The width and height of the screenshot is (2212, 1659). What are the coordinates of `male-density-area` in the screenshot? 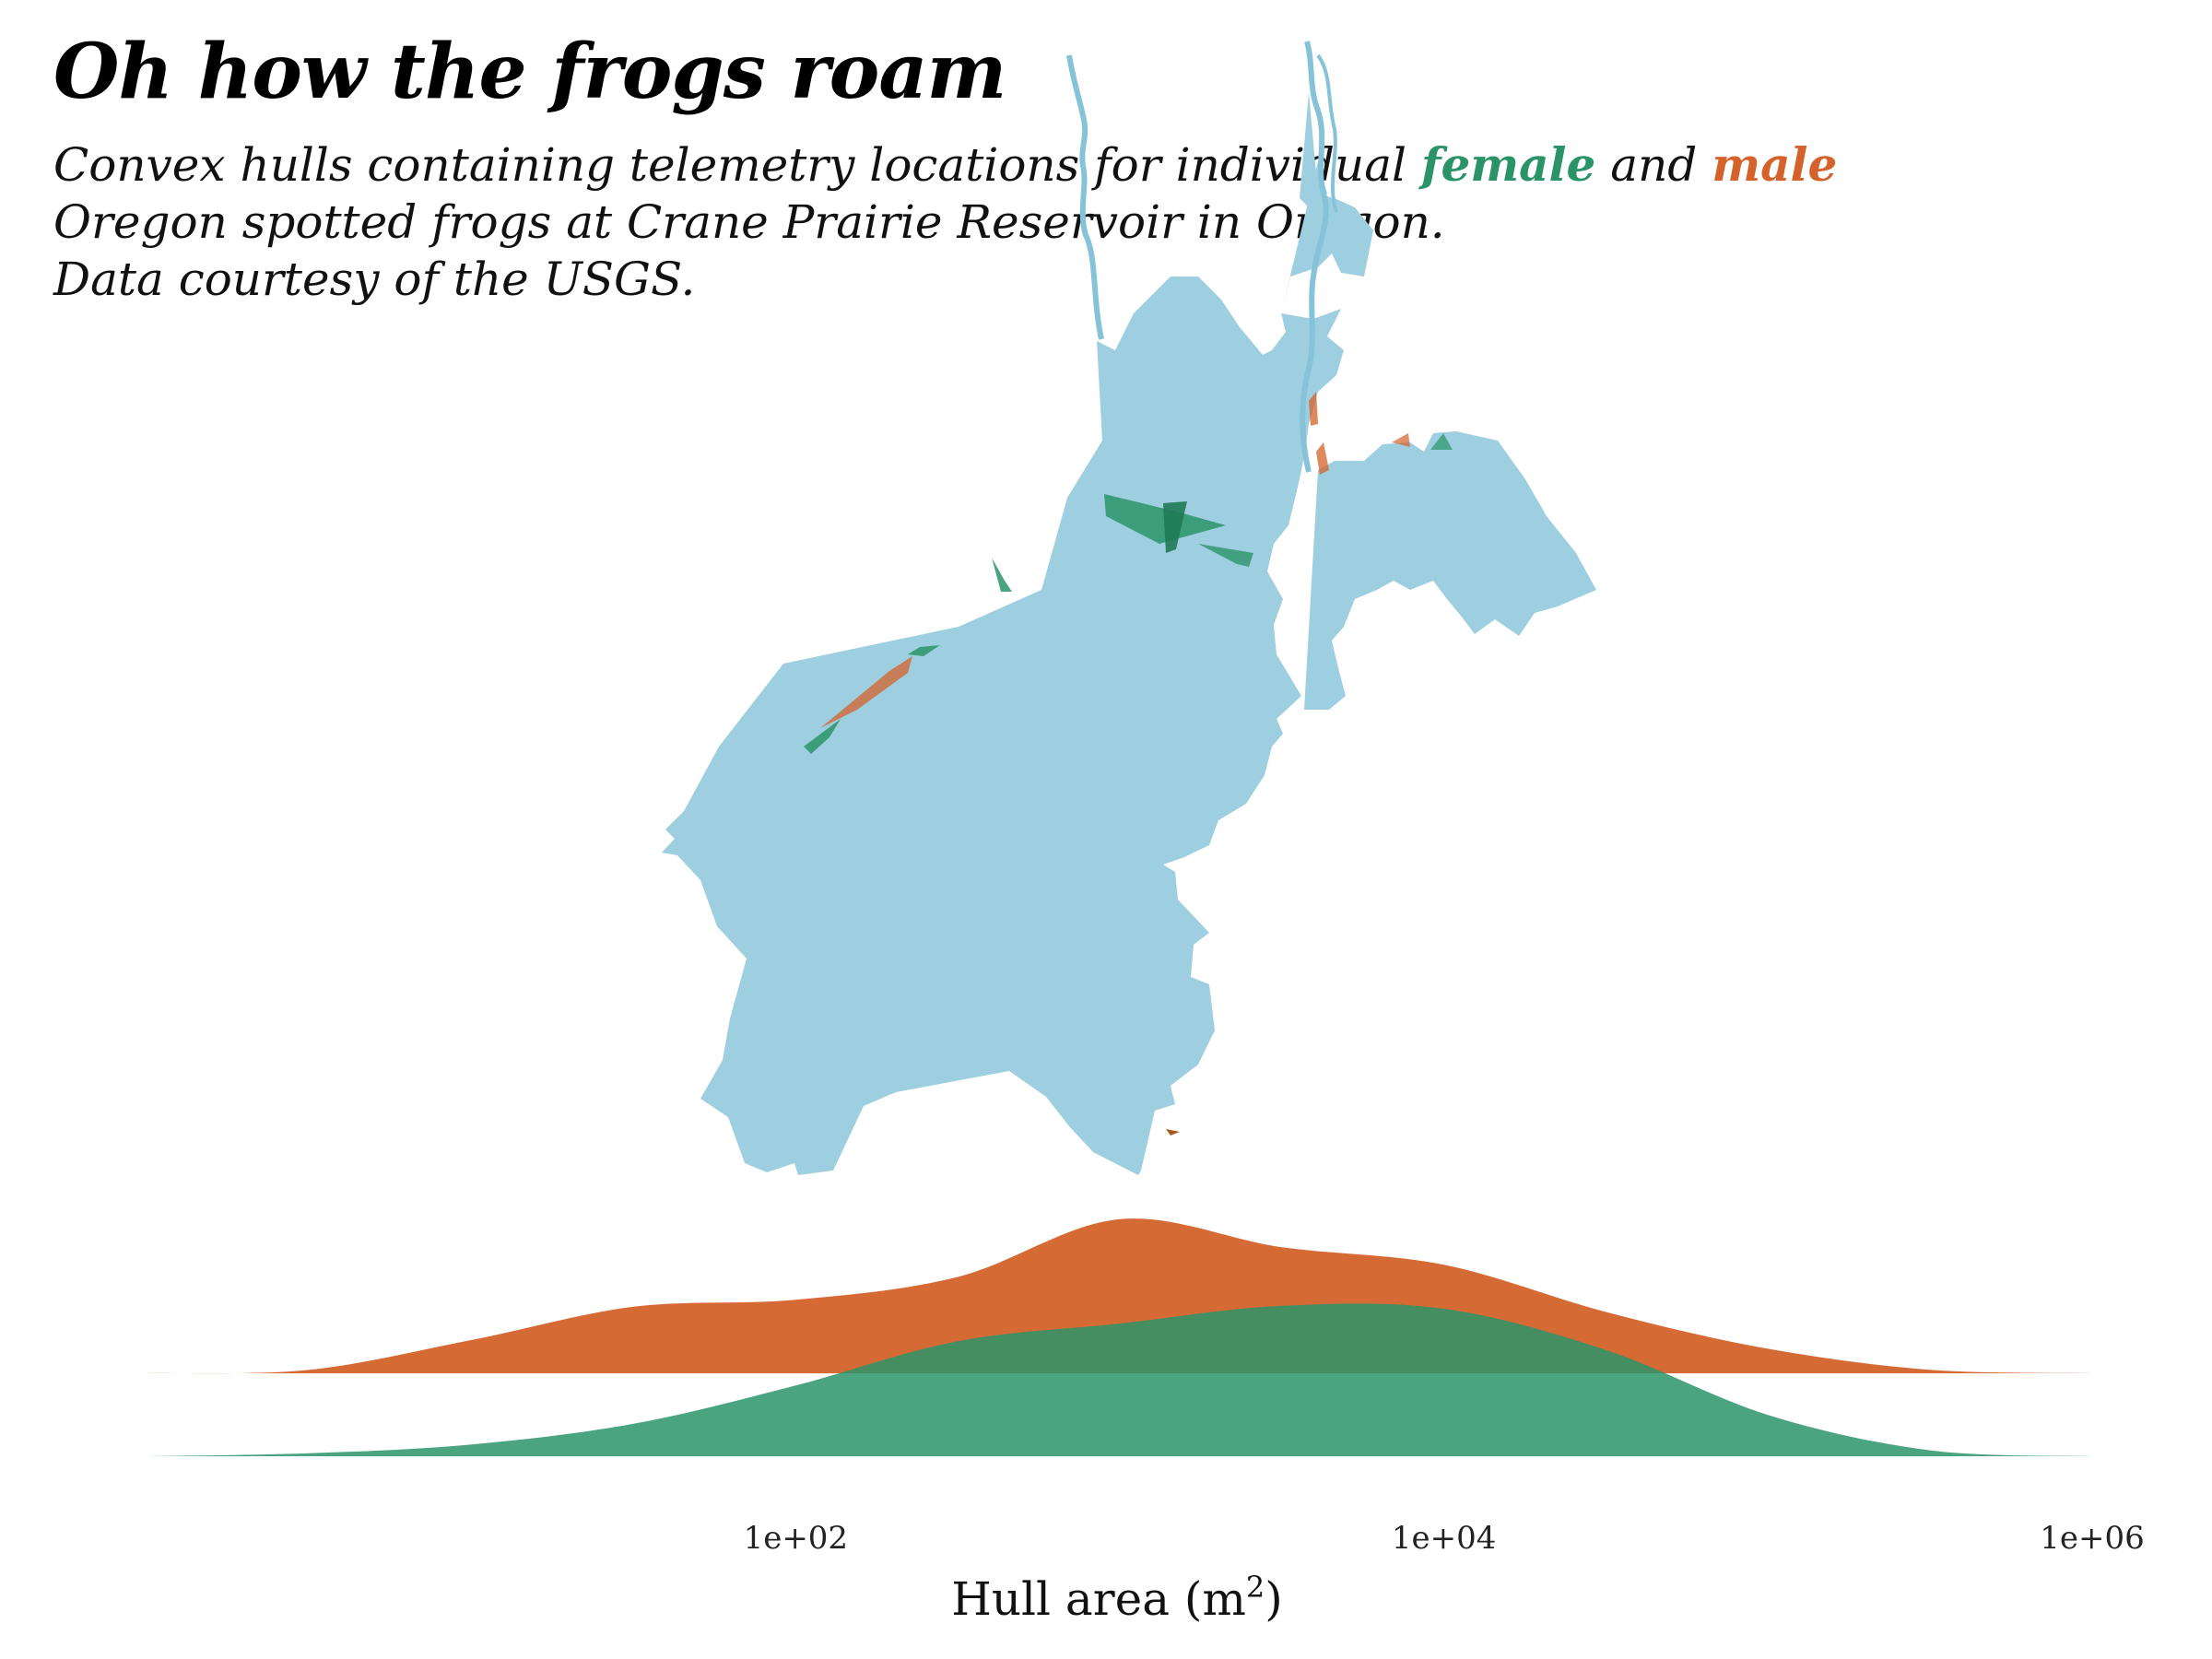 It's located at (1119, 1296).